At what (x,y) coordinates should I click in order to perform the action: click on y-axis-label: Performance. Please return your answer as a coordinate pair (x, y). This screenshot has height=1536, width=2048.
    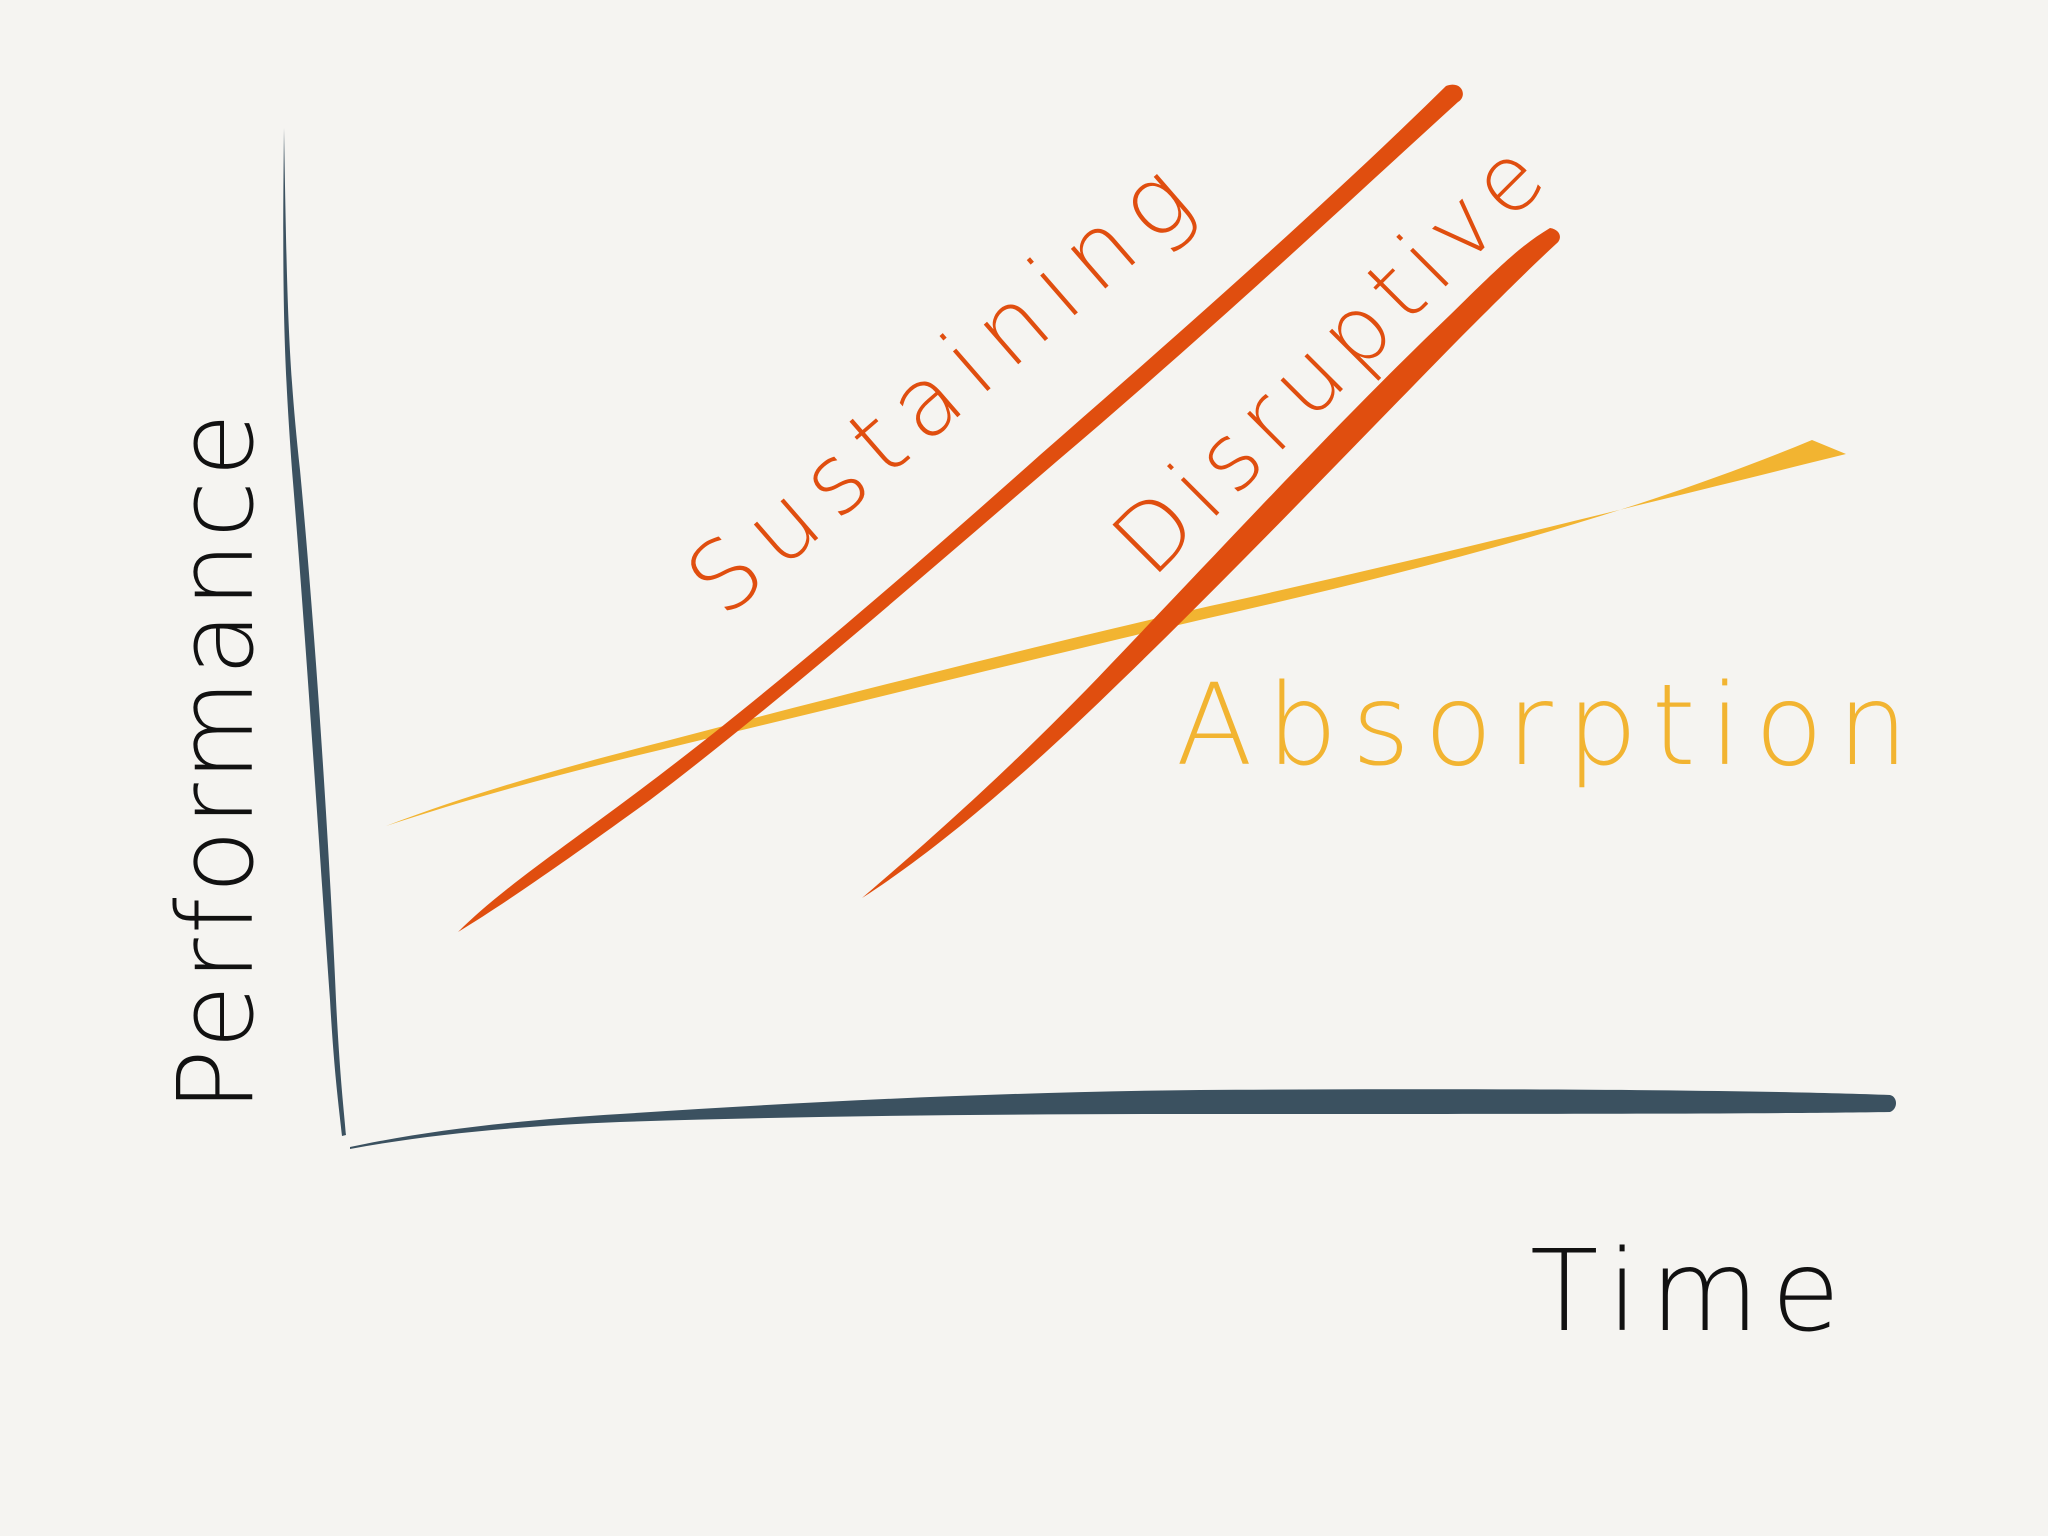
    Looking at the image, I should click on (216, 760).